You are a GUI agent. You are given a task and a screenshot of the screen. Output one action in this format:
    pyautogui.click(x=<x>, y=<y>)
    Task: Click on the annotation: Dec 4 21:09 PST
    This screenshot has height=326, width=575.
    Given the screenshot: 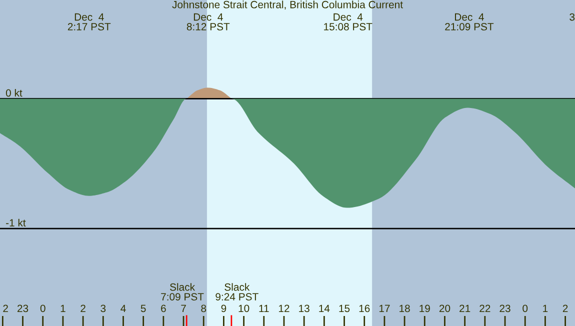 What is the action you would take?
    pyautogui.click(x=469, y=21)
    